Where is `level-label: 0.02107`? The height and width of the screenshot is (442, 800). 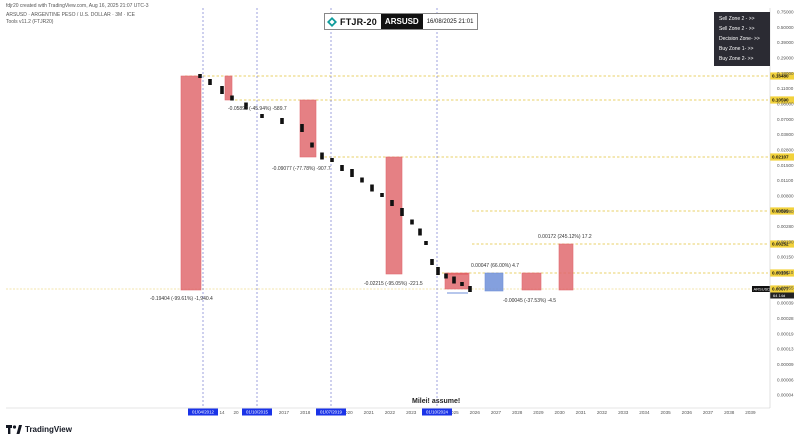
level-label: 0.02107 is located at coordinates (780, 157).